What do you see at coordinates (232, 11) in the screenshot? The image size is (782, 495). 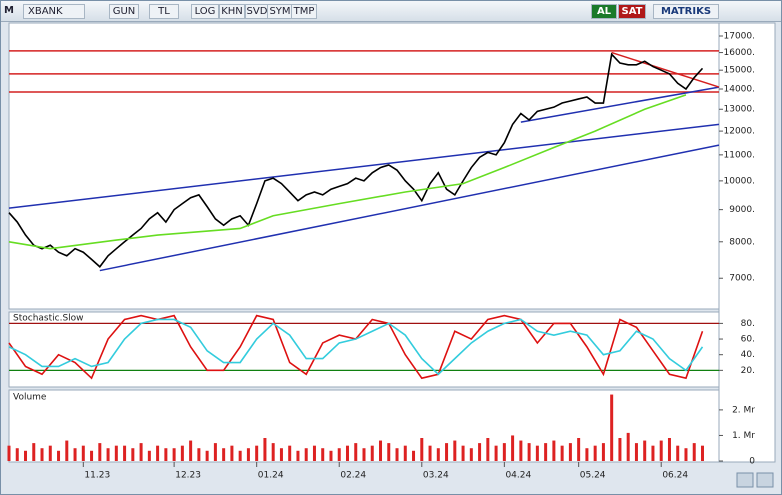 I see `button: KHN` at bounding box center [232, 11].